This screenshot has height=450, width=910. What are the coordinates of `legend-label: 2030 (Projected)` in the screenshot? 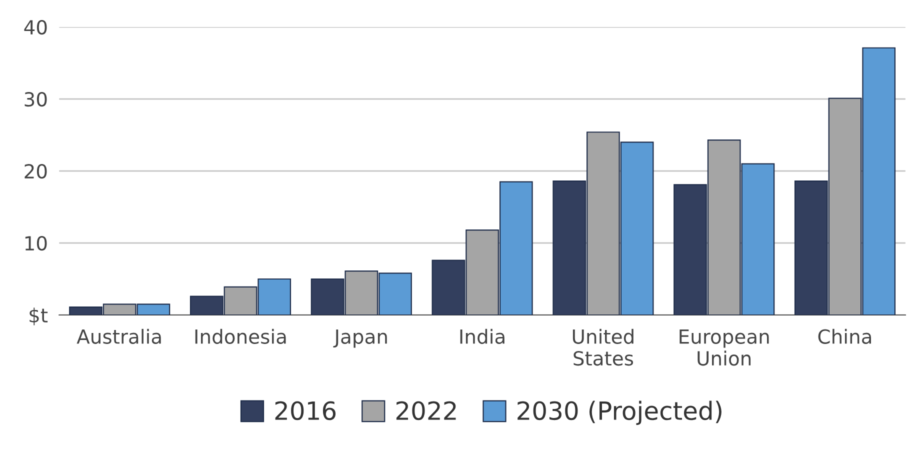 It's located at (620, 412).